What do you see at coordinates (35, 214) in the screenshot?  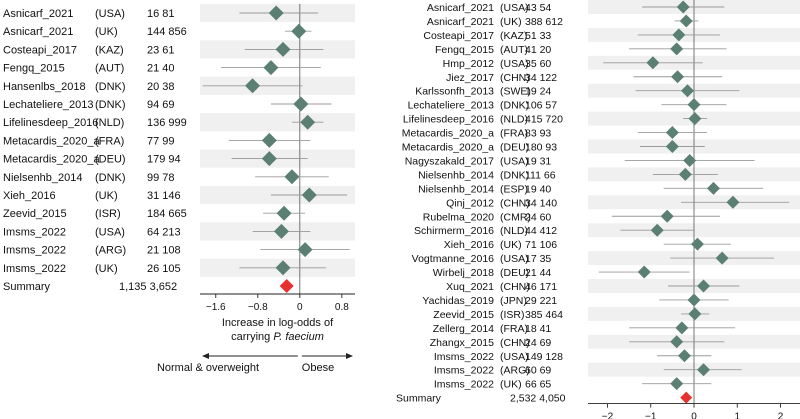 I see `study-label: Zeevid_2015` at bounding box center [35, 214].